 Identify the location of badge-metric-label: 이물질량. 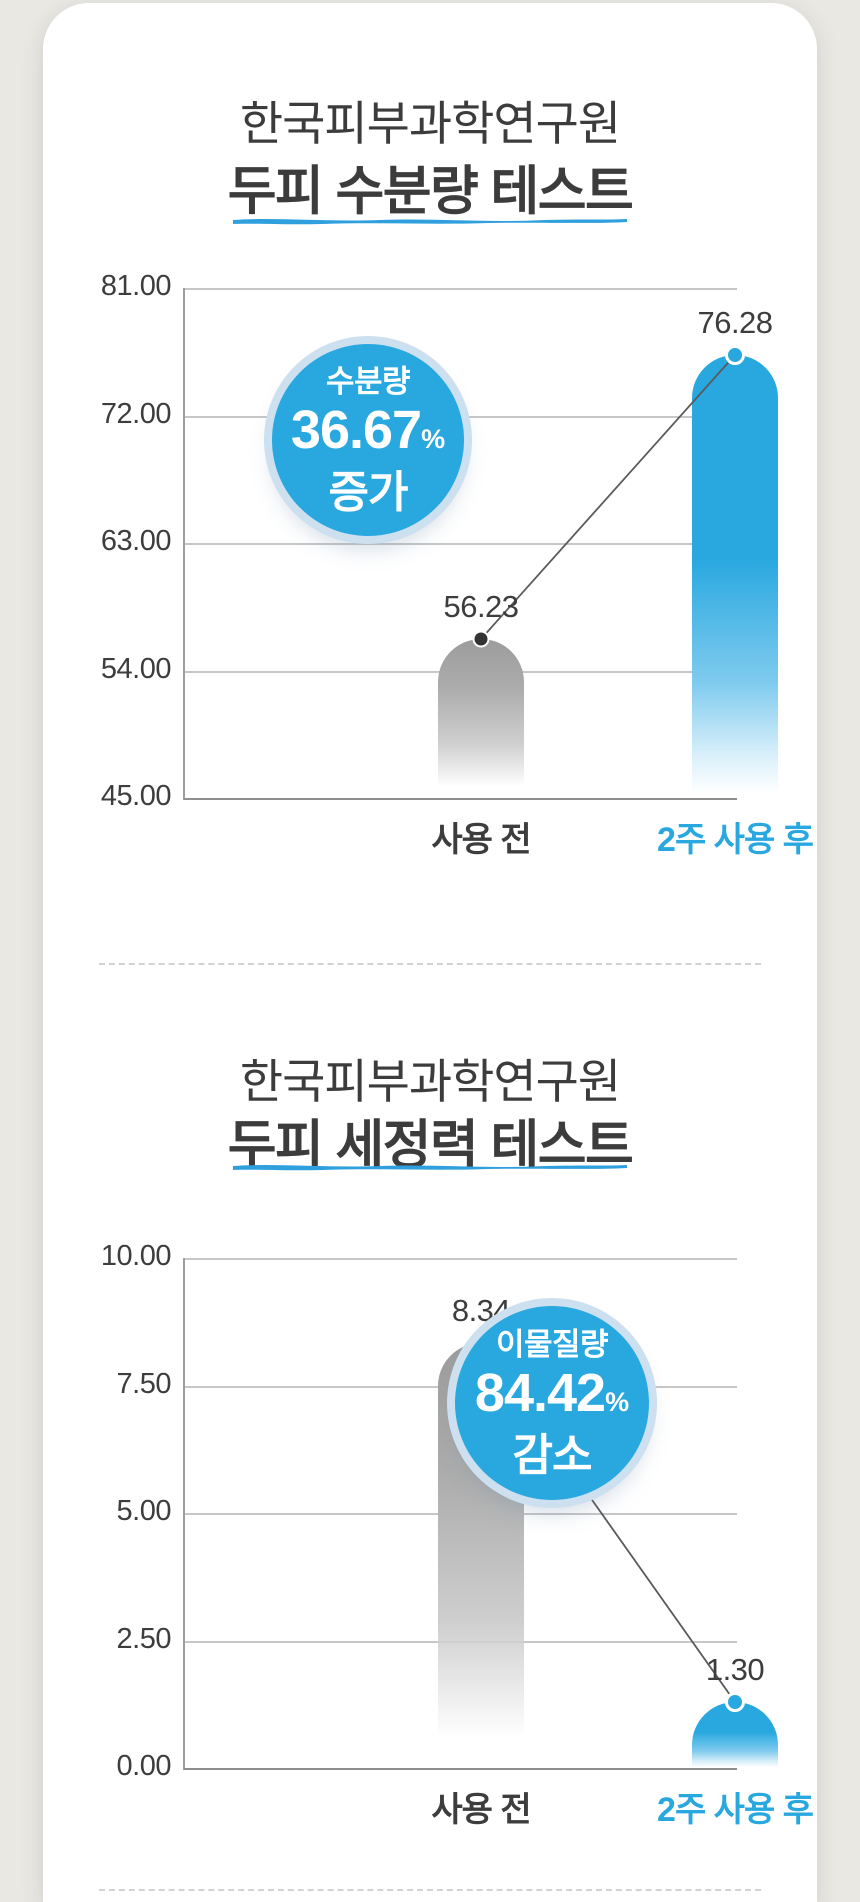
(552, 1344).